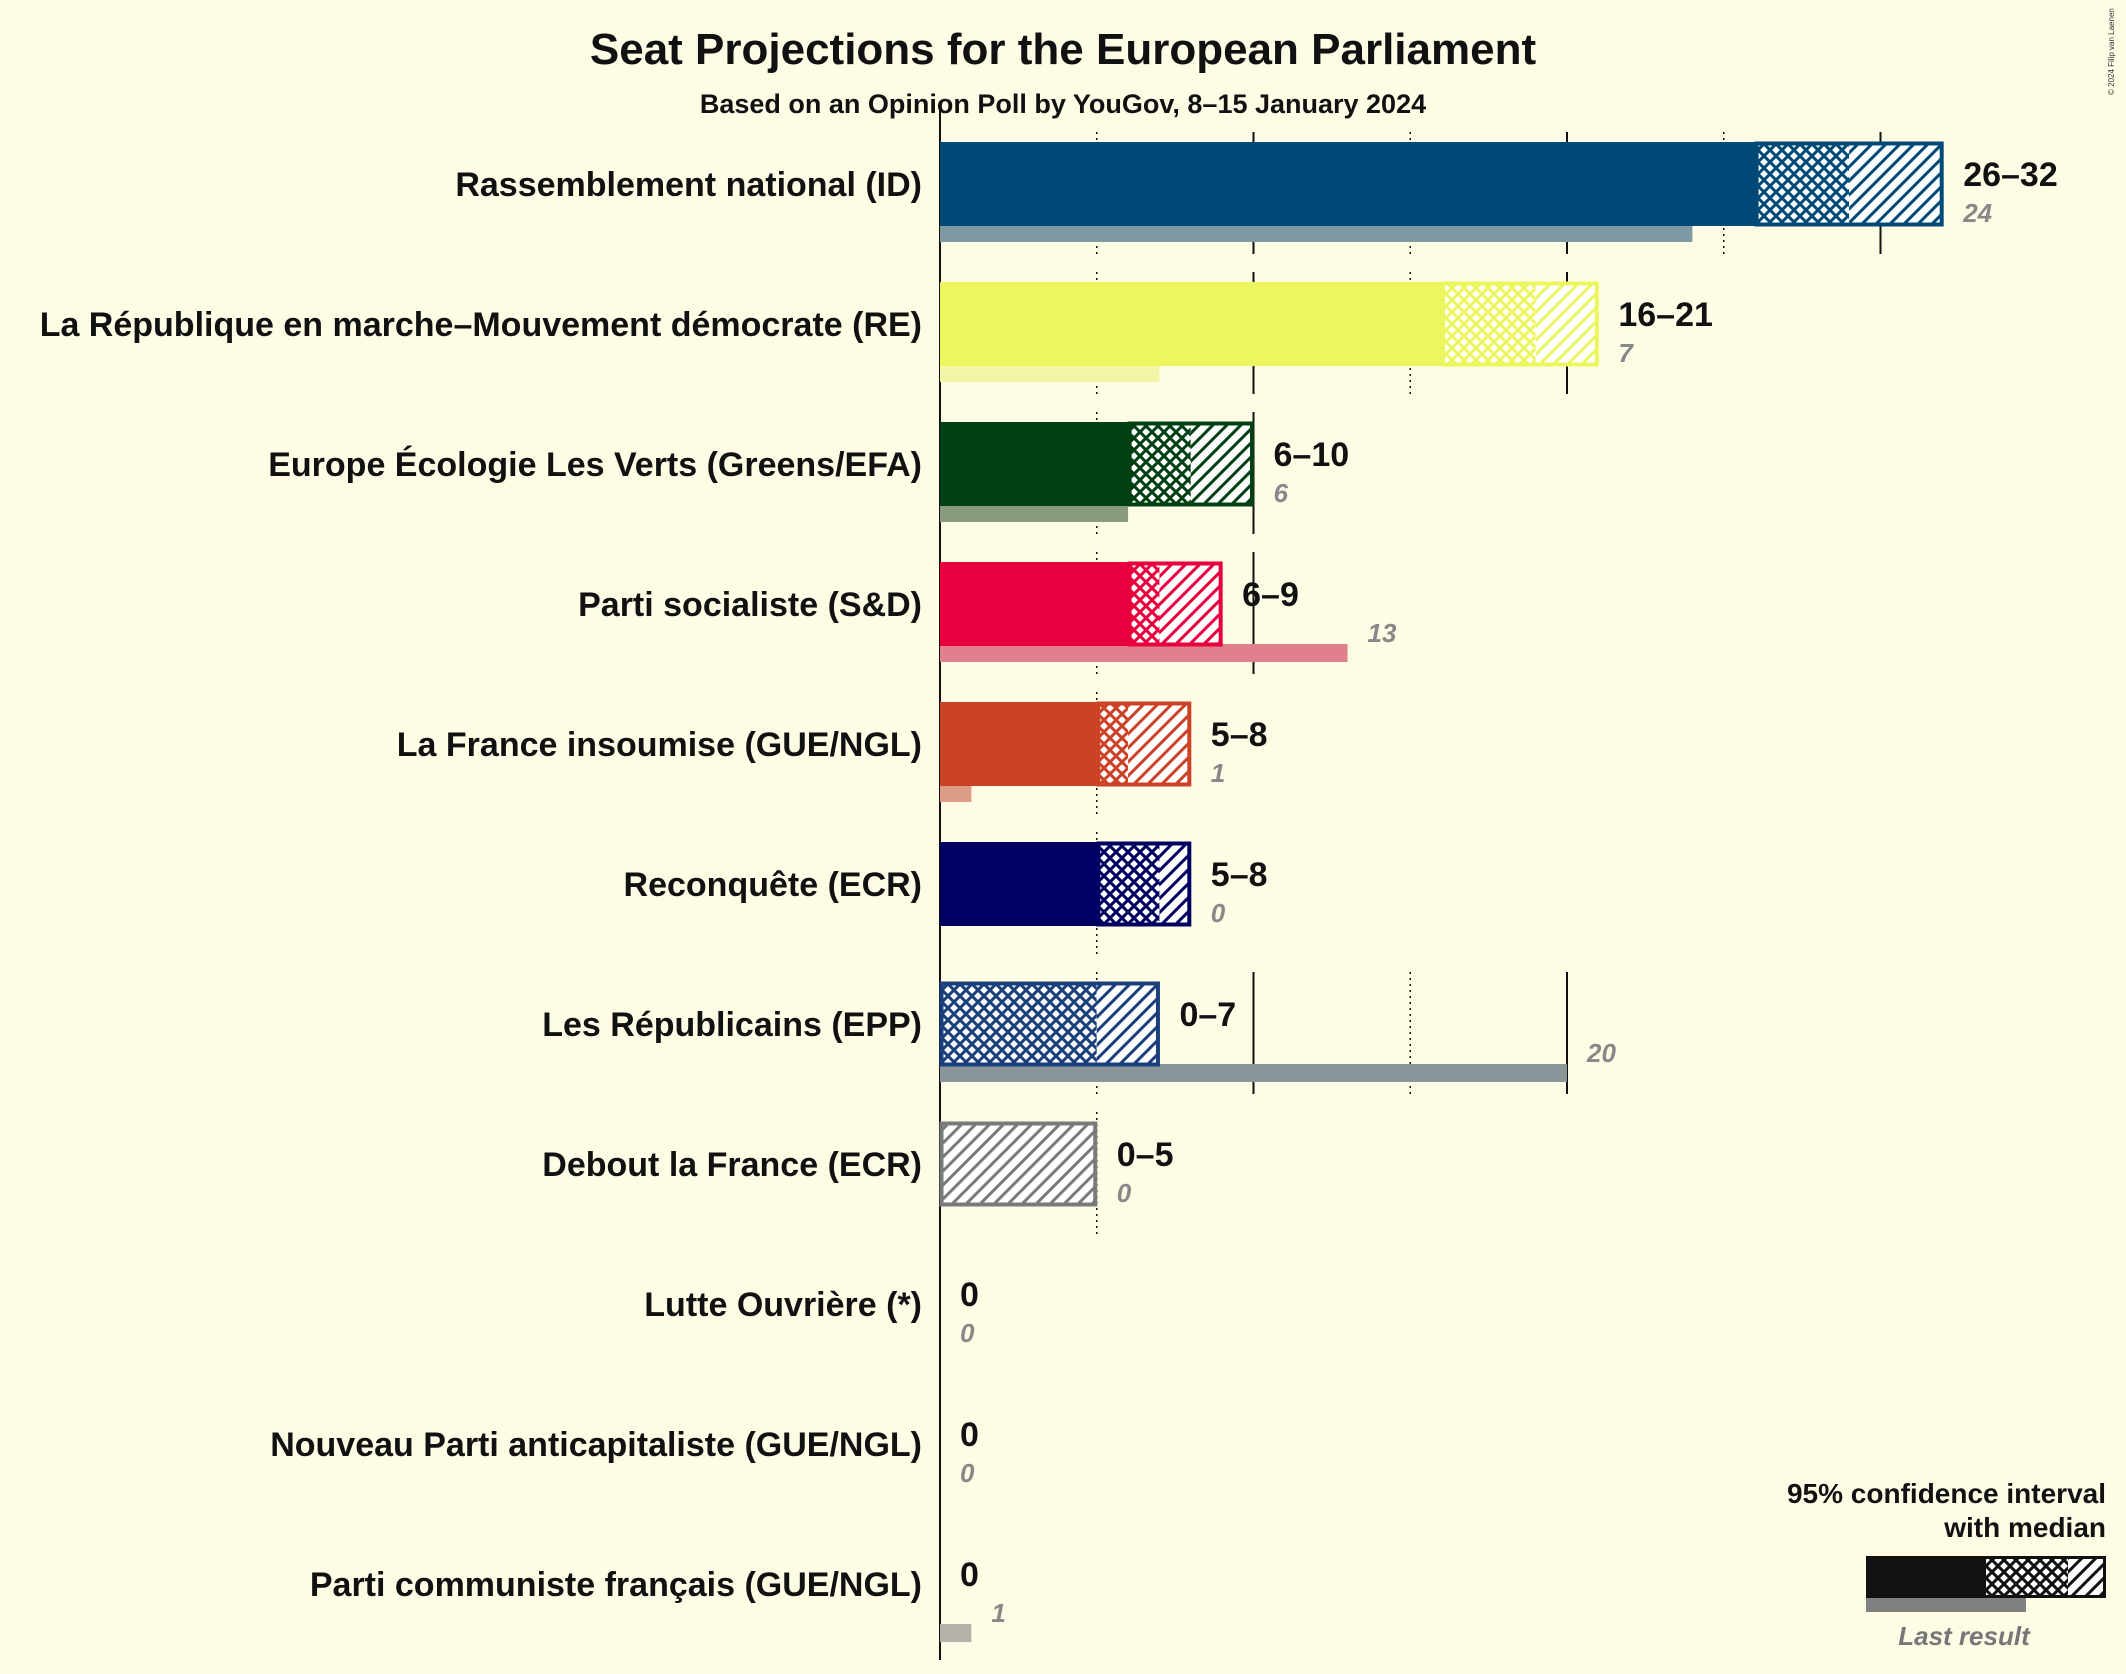  What do you see at coordinates (2111, 51) in the screenshot?
I see `copyright-note: © 2024 Filip van Laenen` at bounding box center [2111, 51].